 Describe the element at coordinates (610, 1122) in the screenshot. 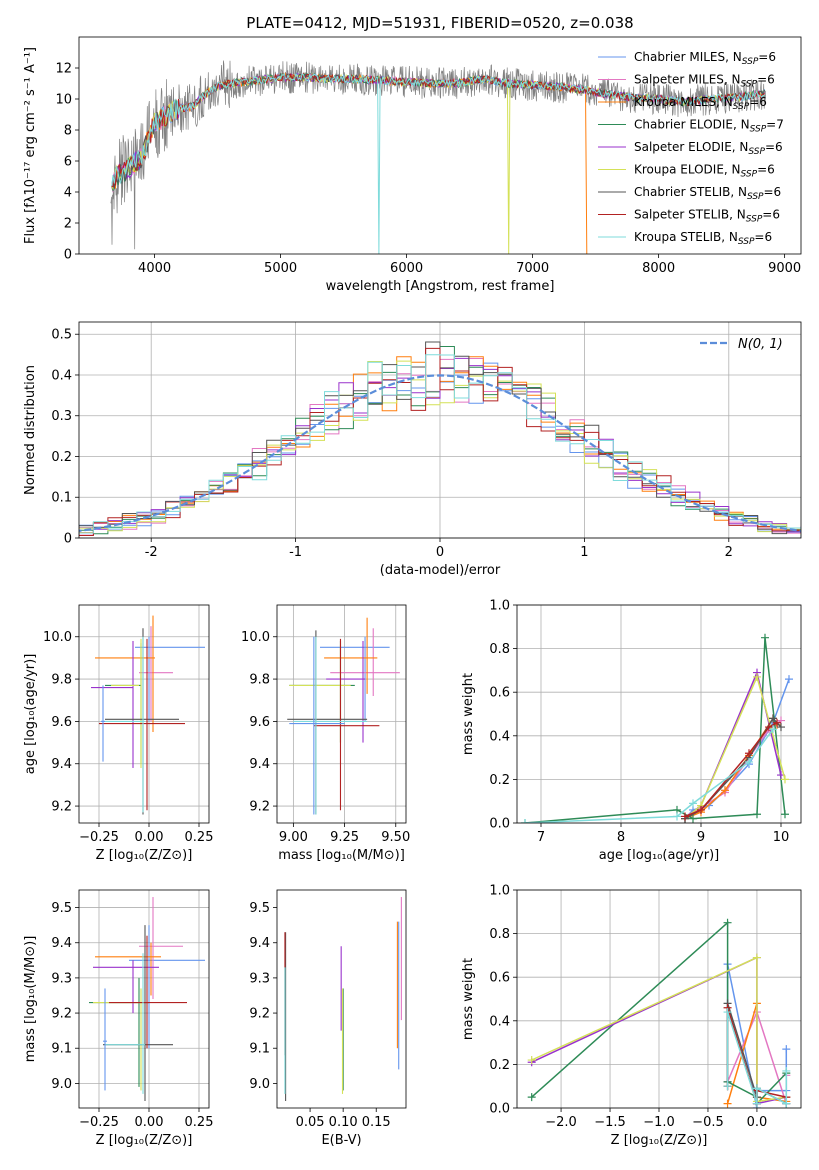

I see `x-tick-label: −1.5` at that location.